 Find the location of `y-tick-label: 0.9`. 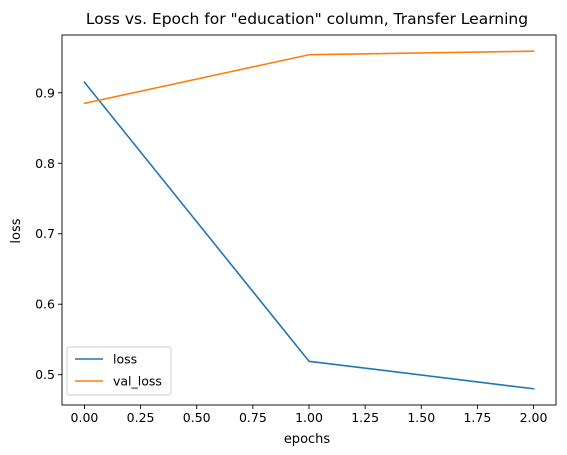

y-tick-label: 0.9 is located at coordinates (45, 92).